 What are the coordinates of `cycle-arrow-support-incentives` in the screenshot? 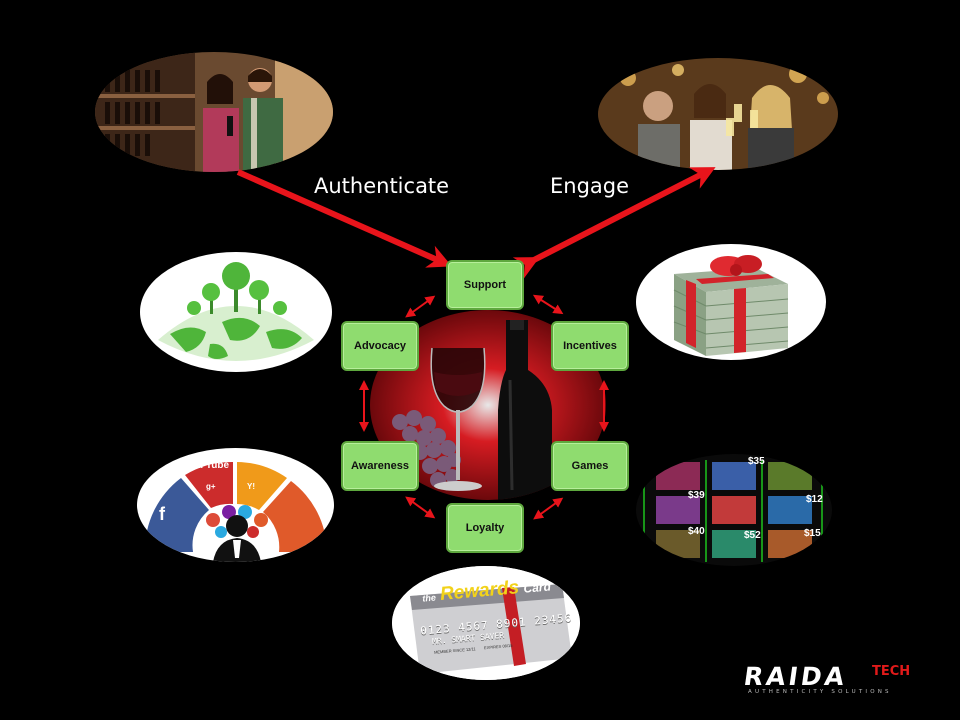 It's located at (548, 304).